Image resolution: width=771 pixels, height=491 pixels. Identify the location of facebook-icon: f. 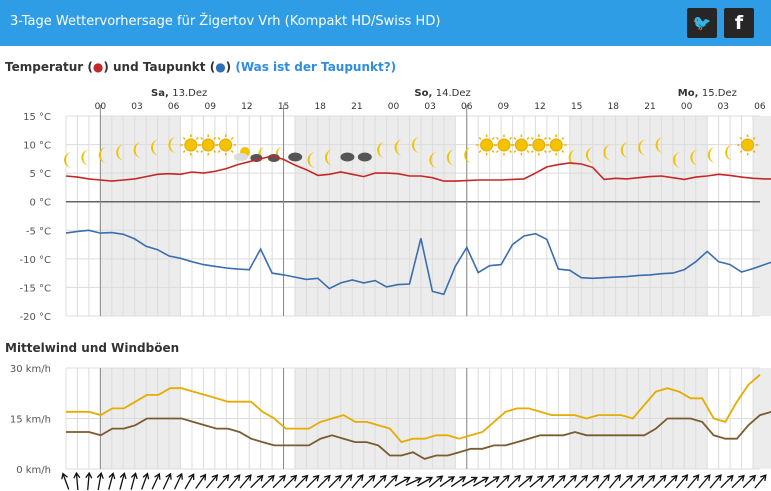
(739, 23).